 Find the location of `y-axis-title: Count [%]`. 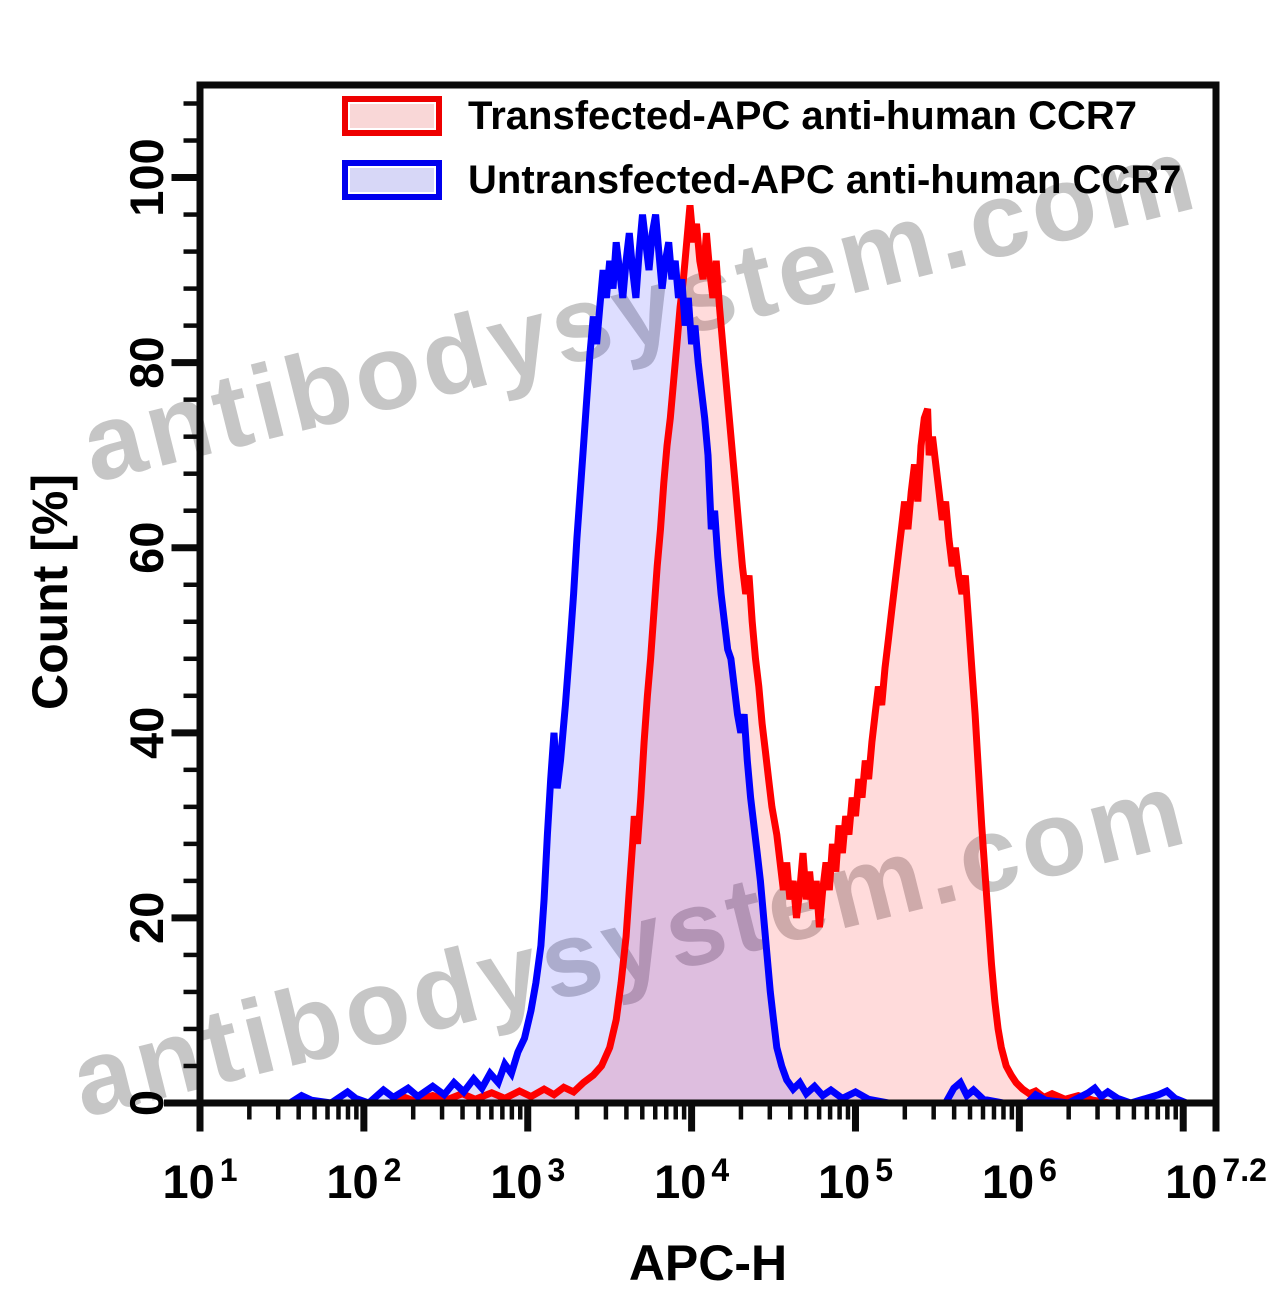

y-axis-title: Count [%] is located at coordinates (50, 592).